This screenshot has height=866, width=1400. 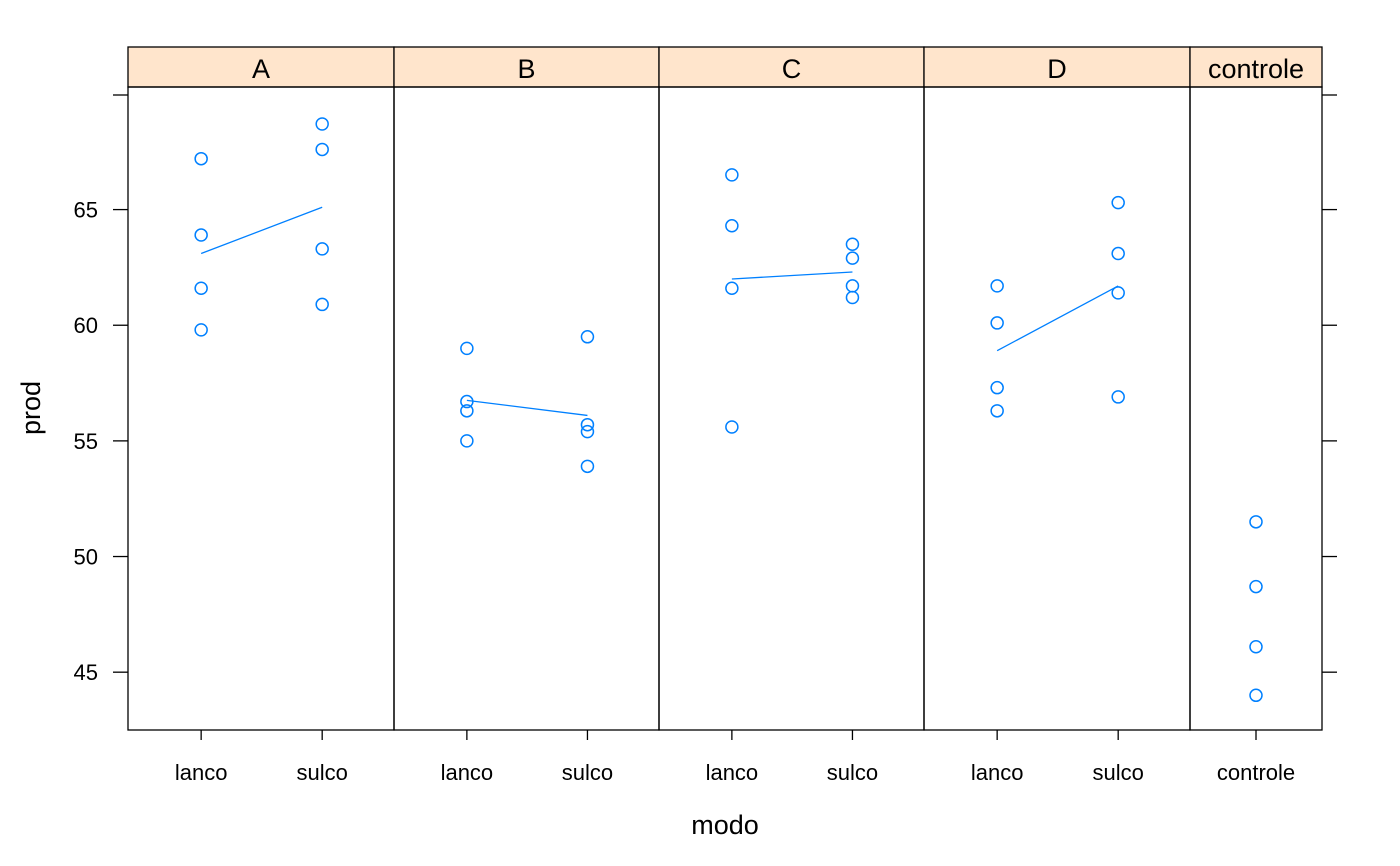 I want to click on panel-a, so click(x=261, y=408).